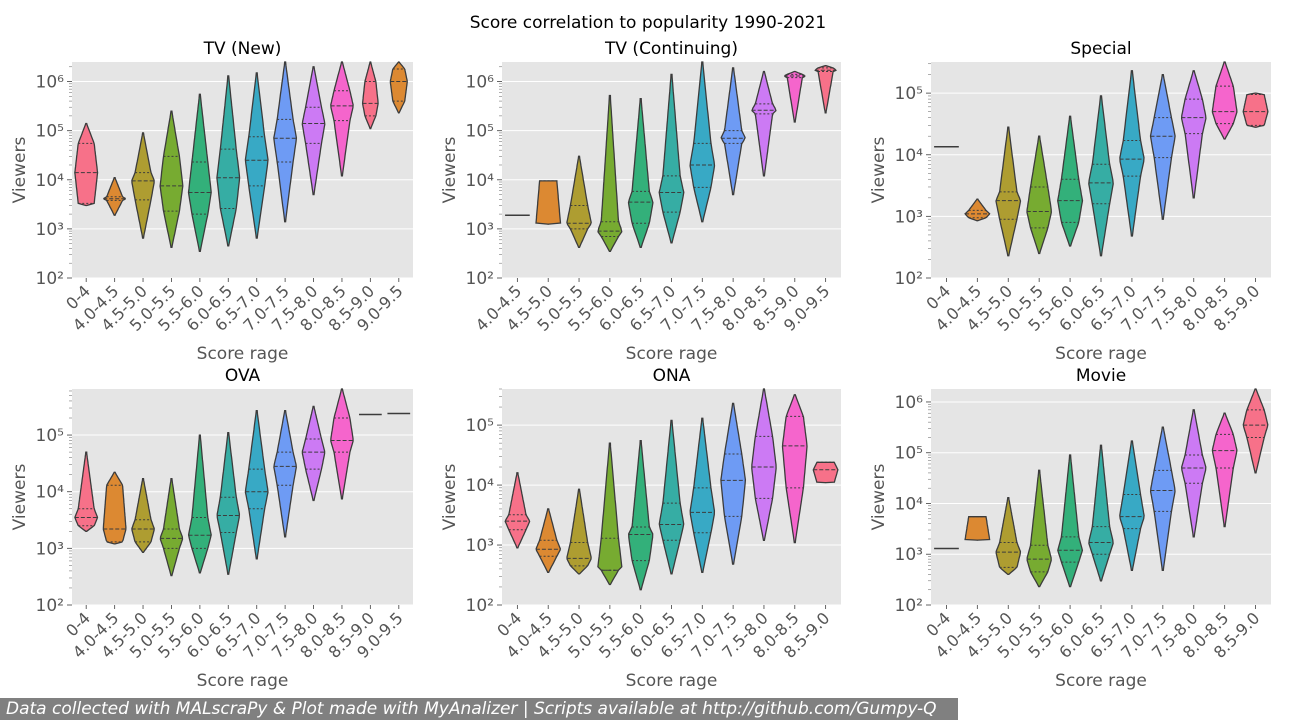 The width and height of the screenshot is (1296, 720). I want to click on tv-new-y-tick-label: 10³, so click(50, 230).